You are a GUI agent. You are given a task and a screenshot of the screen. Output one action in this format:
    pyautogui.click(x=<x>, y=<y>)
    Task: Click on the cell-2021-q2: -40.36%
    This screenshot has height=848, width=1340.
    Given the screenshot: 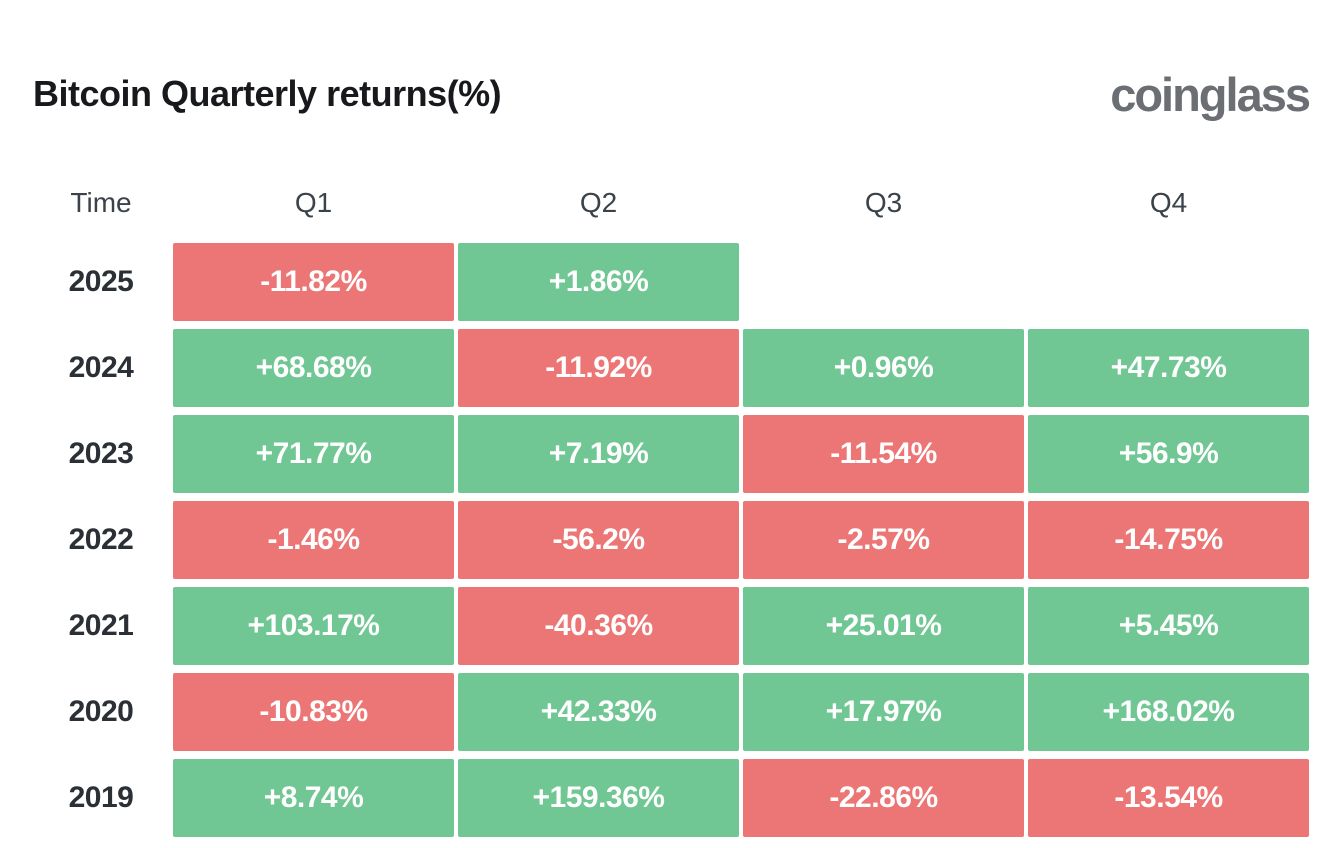 What is the action you would take?
    pyautogui.click(x=598, y=626)
    